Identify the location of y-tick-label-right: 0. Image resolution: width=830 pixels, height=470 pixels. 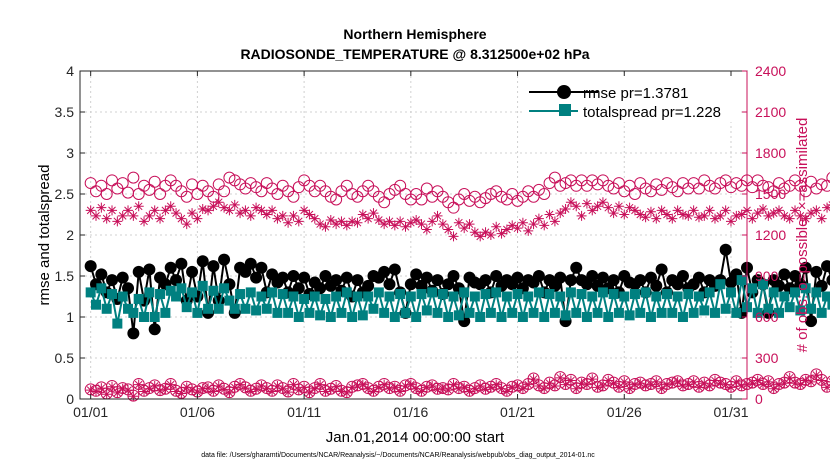
(759, 399).